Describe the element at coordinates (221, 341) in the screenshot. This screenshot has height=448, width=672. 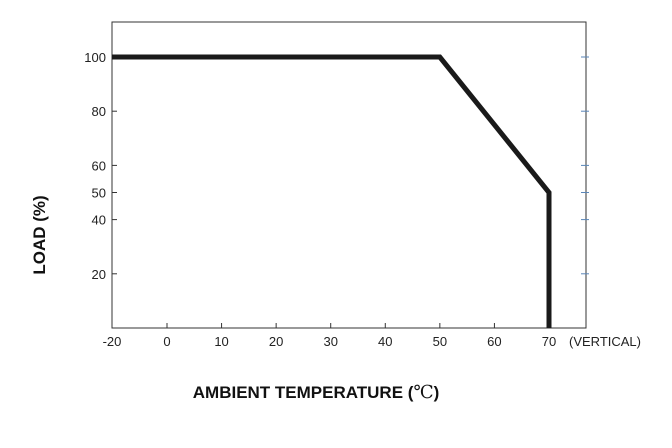
I see `x-tick-label: 10` at that location.